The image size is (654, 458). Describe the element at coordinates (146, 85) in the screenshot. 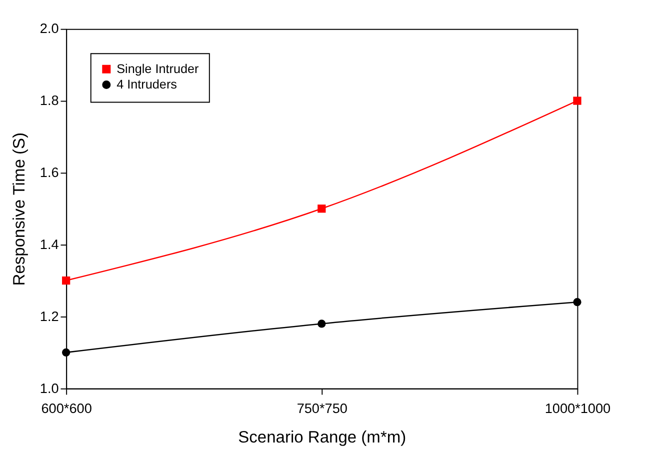

I see `legend-label: 4 Intruders` at that location.